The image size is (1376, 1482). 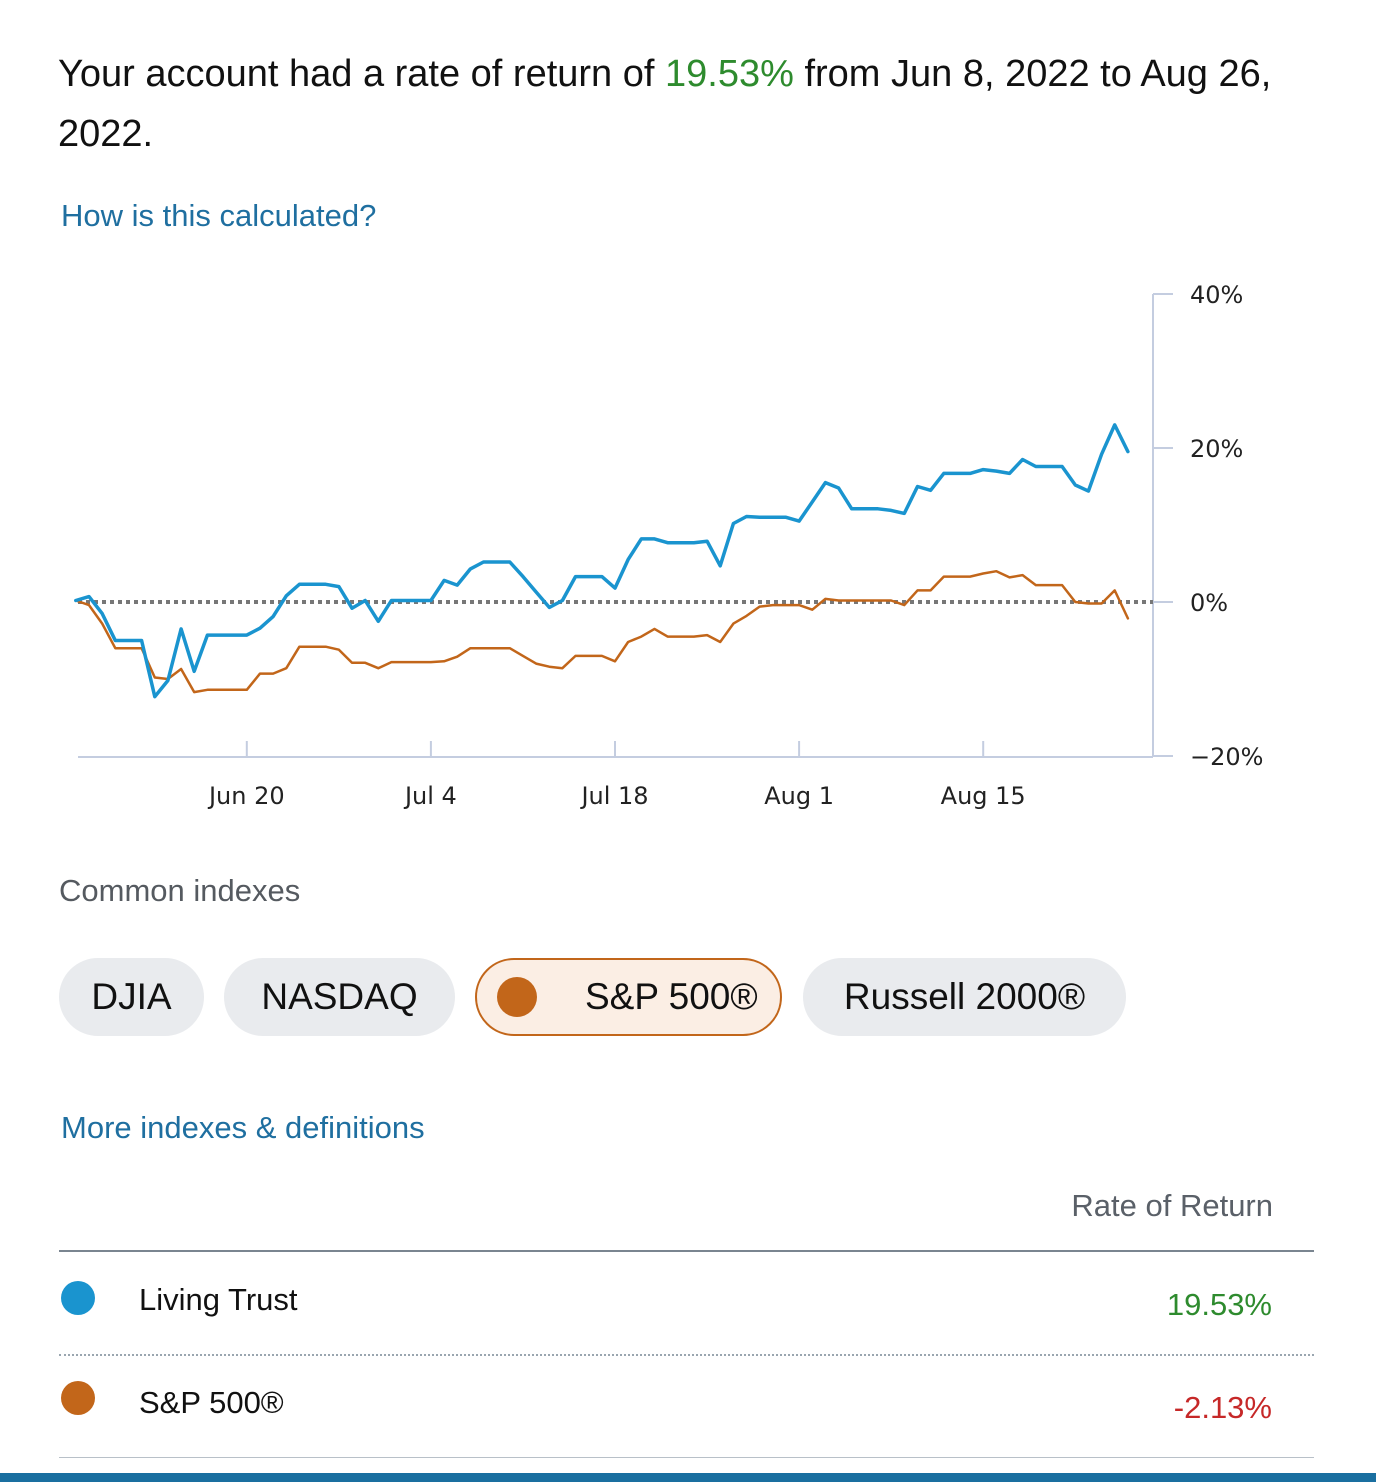 I want to click on y-axis-tick-label: −20%, so click(x=1226, y=757).